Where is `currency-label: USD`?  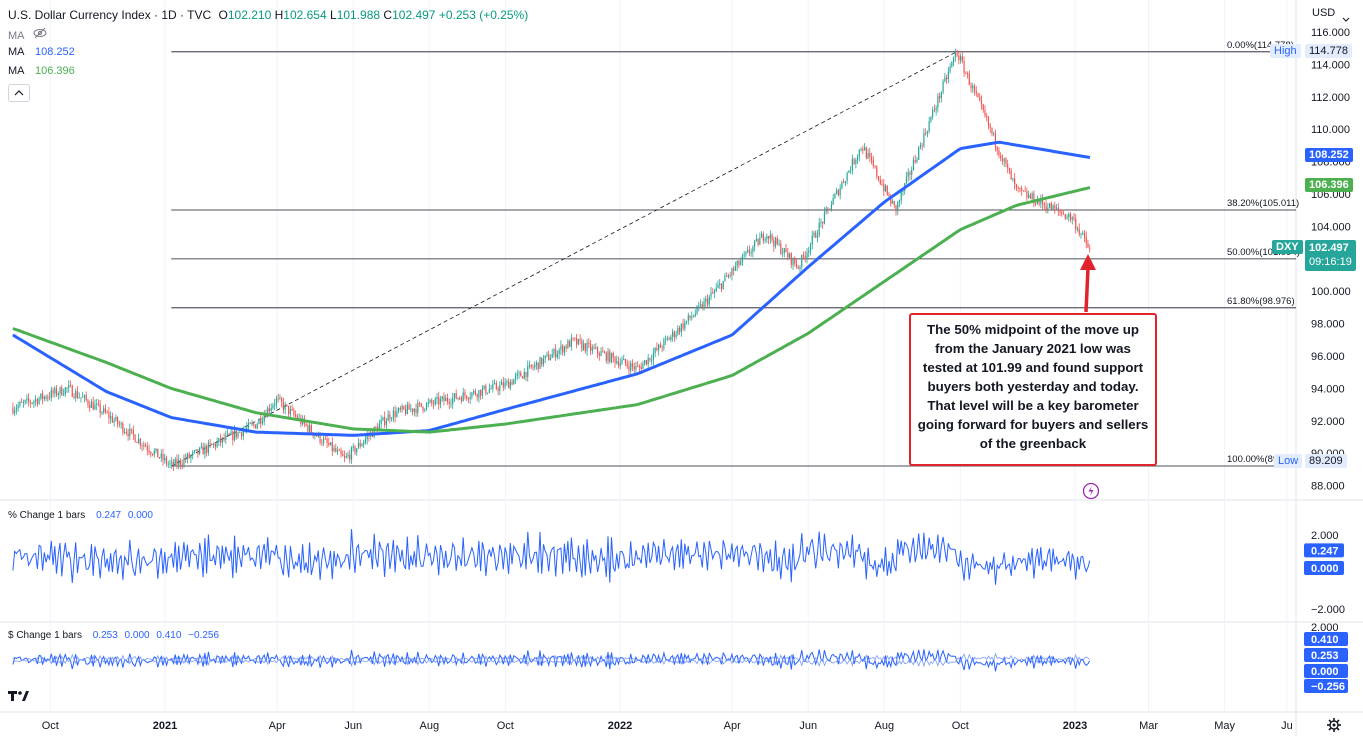
currency-label: USD is located at coordinates (1324, 13).